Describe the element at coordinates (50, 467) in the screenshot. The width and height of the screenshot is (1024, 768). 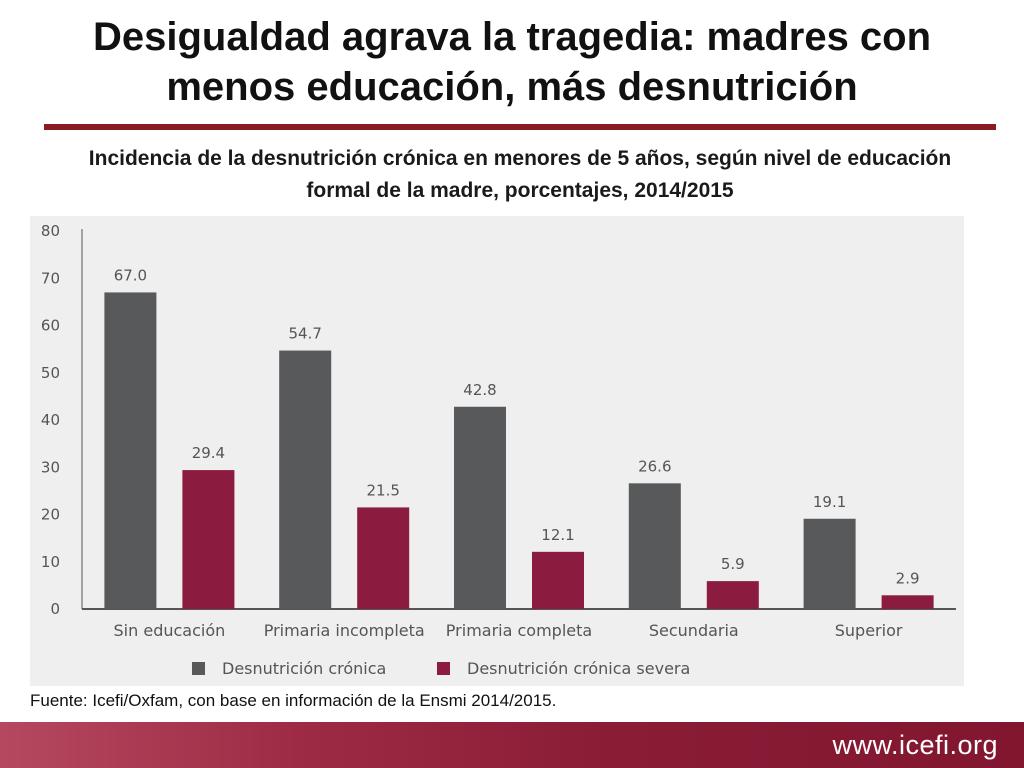
I see `y-tick-label: 30` at that location.